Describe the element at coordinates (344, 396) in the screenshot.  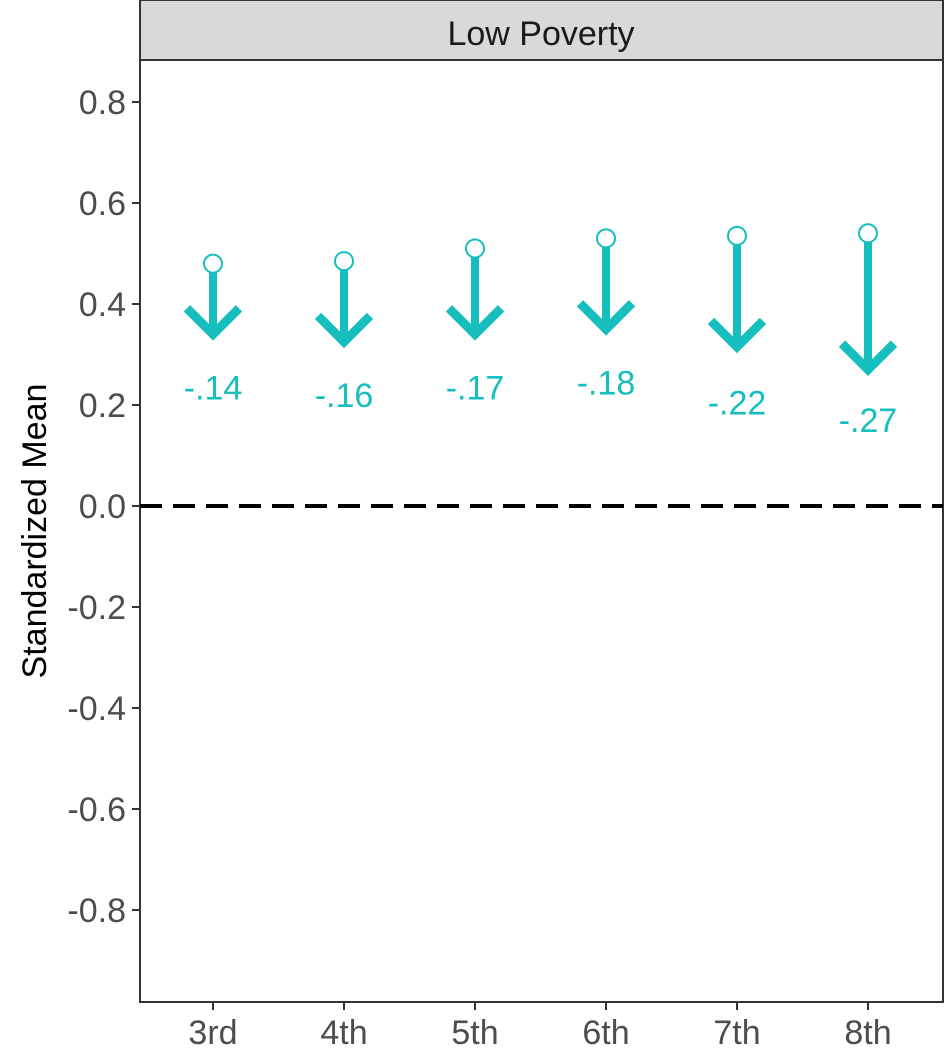
I see `change-label: -.16` at that location.